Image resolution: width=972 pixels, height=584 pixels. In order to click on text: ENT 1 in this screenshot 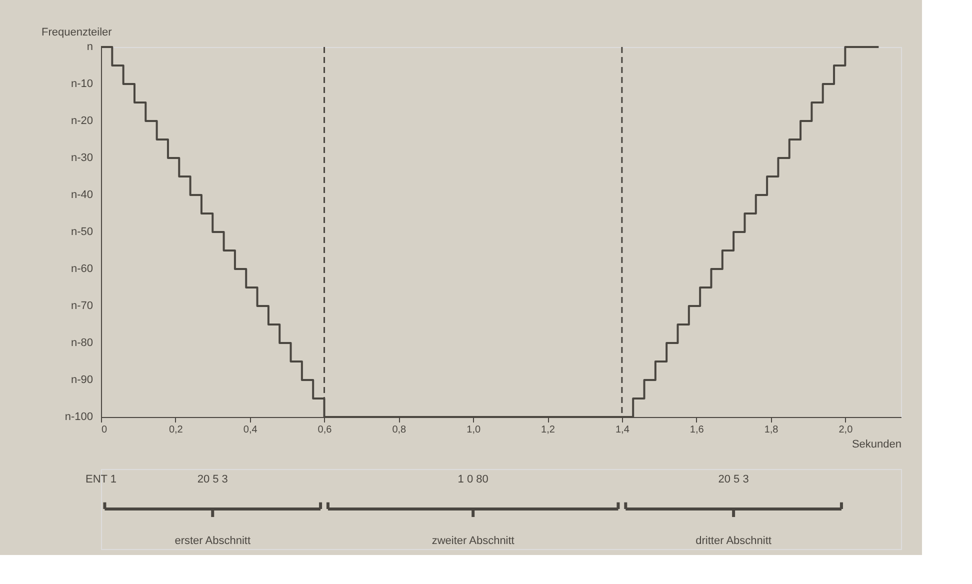, I will do `click(101, 480)`.